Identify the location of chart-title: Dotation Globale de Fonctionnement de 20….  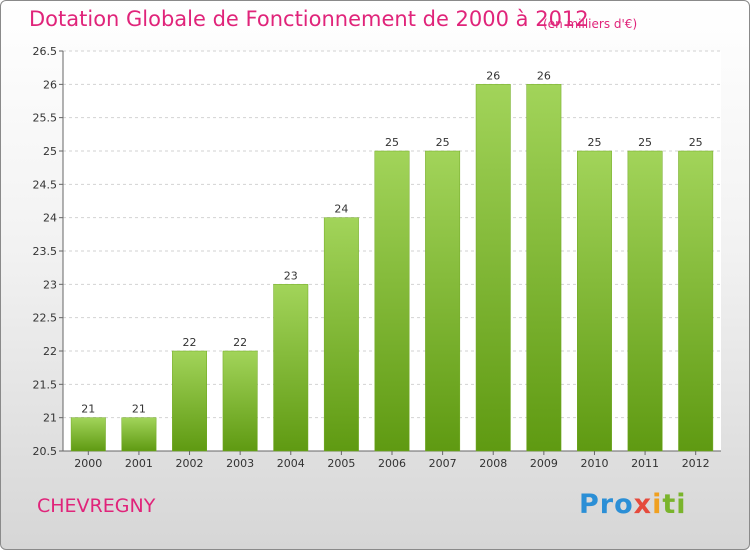
(309, 19).